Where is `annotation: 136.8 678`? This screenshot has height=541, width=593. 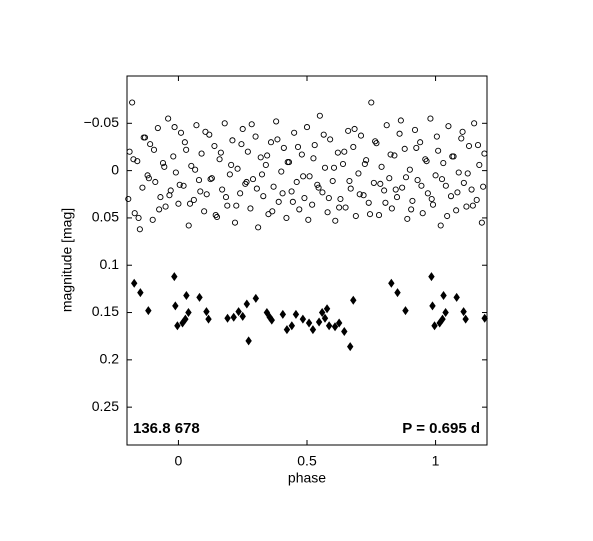 annotation: 136.8 678 is located at coordinates (166, 428).